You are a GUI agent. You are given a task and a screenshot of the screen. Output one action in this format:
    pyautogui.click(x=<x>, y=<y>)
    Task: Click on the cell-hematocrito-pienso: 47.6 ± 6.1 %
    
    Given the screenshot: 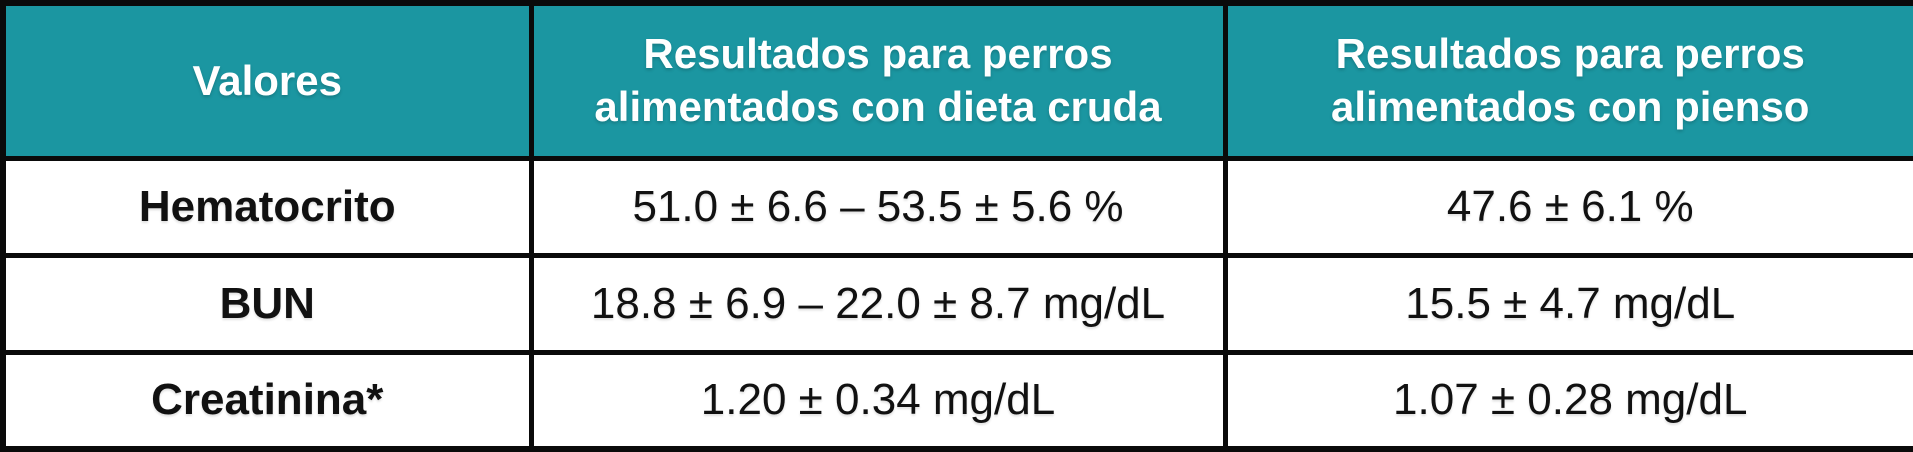 What is the action you would take?
    pyautogui.click(x=1567, y=206)
    